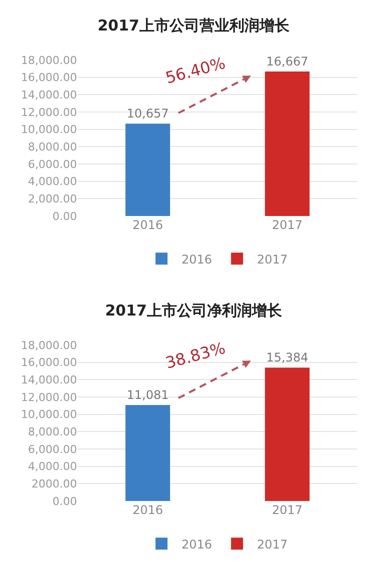  What do you see at coordinates (147, 395) in the screenshot?
I see `data-label: 11,081` at bounding box center [147, 395].